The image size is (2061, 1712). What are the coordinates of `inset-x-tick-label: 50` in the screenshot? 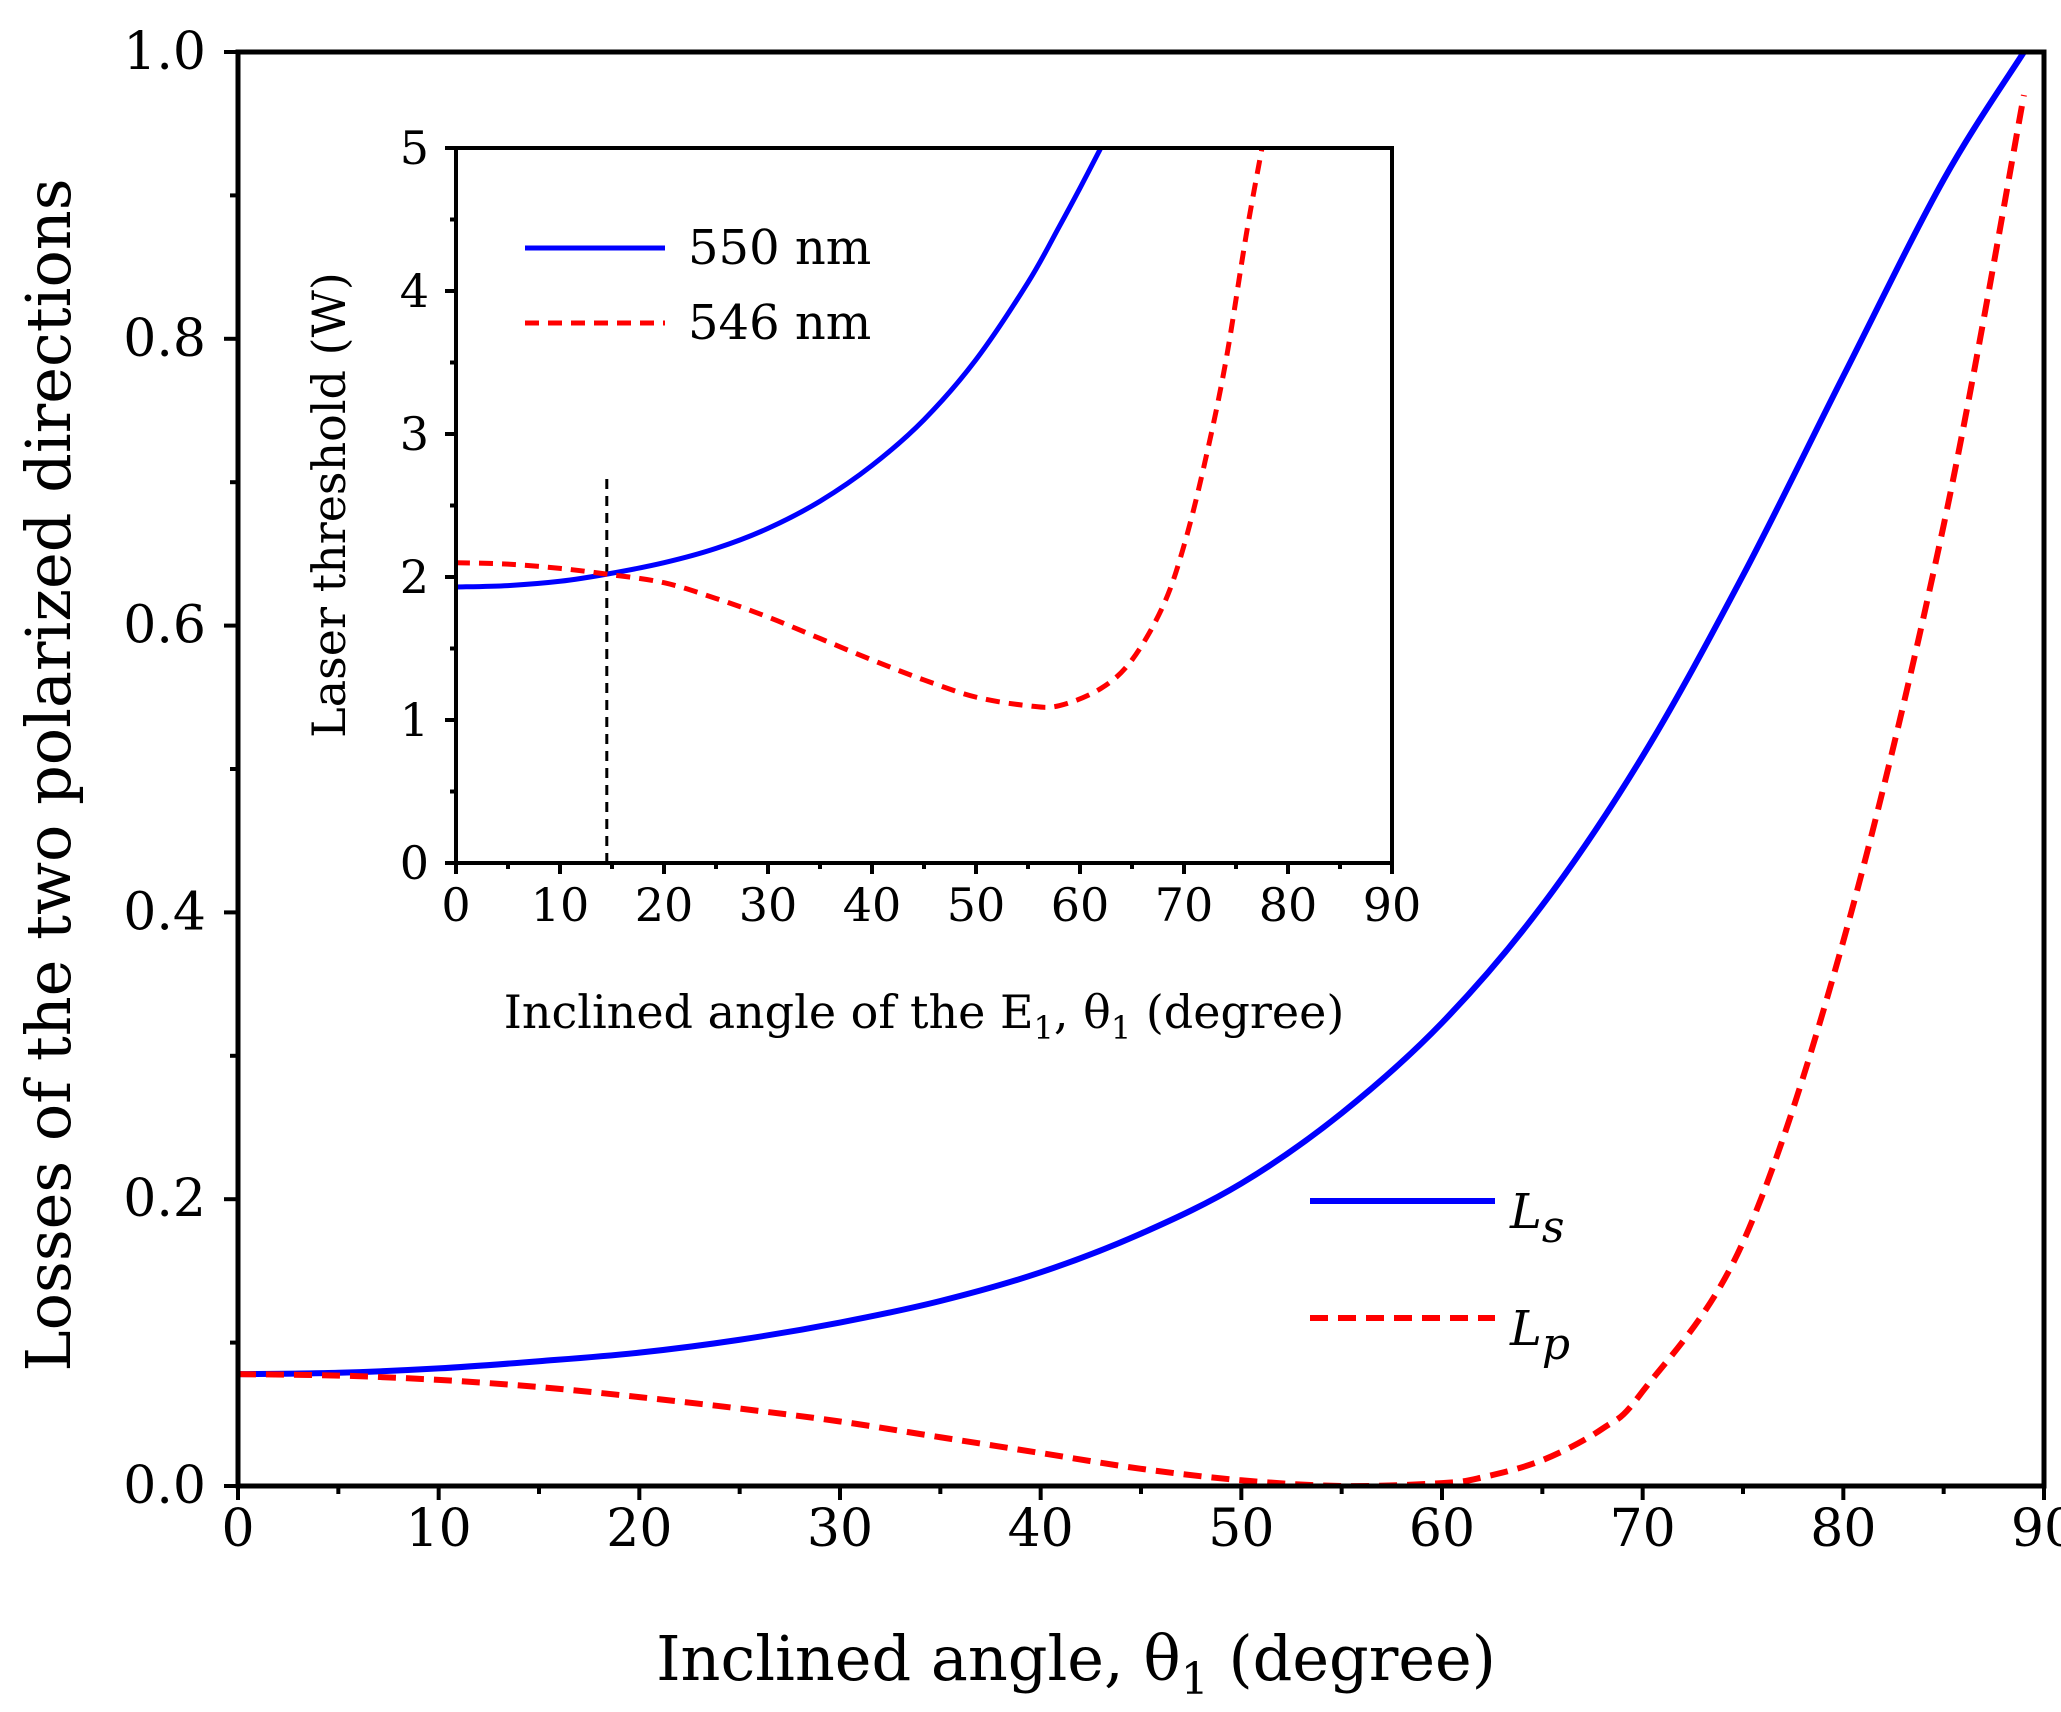 It's located at (976, 905).